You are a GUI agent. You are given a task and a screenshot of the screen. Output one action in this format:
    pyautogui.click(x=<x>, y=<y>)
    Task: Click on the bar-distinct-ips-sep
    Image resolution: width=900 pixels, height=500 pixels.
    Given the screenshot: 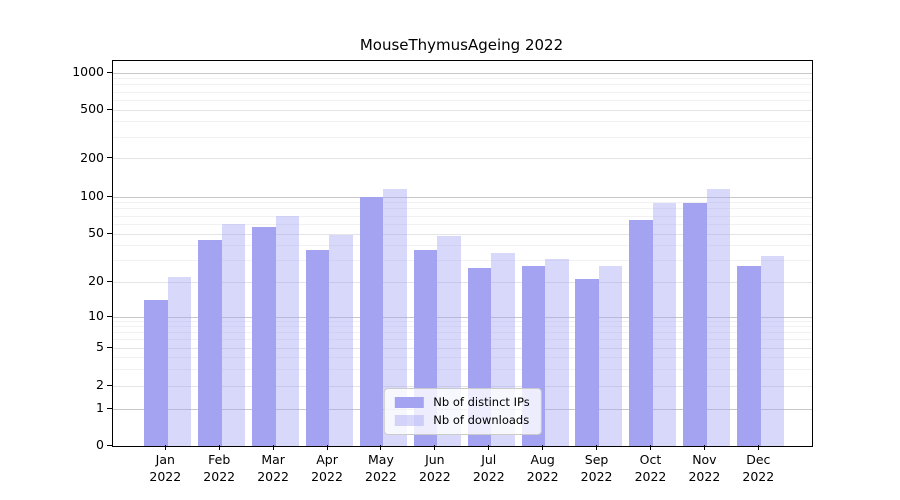 What is the action you would take?
    pyautogui.click(x=587, y=362)
    